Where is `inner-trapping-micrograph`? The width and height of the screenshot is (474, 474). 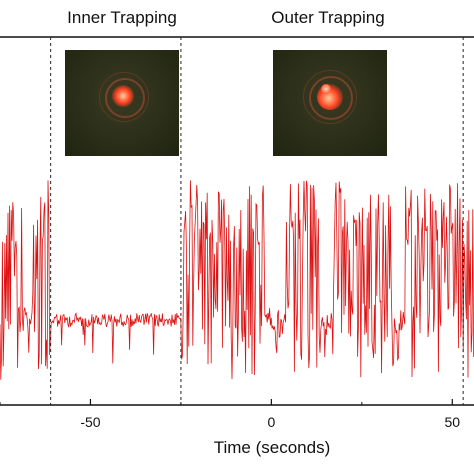 inner-trapping-micrograph is located at coordinates (122, 103).